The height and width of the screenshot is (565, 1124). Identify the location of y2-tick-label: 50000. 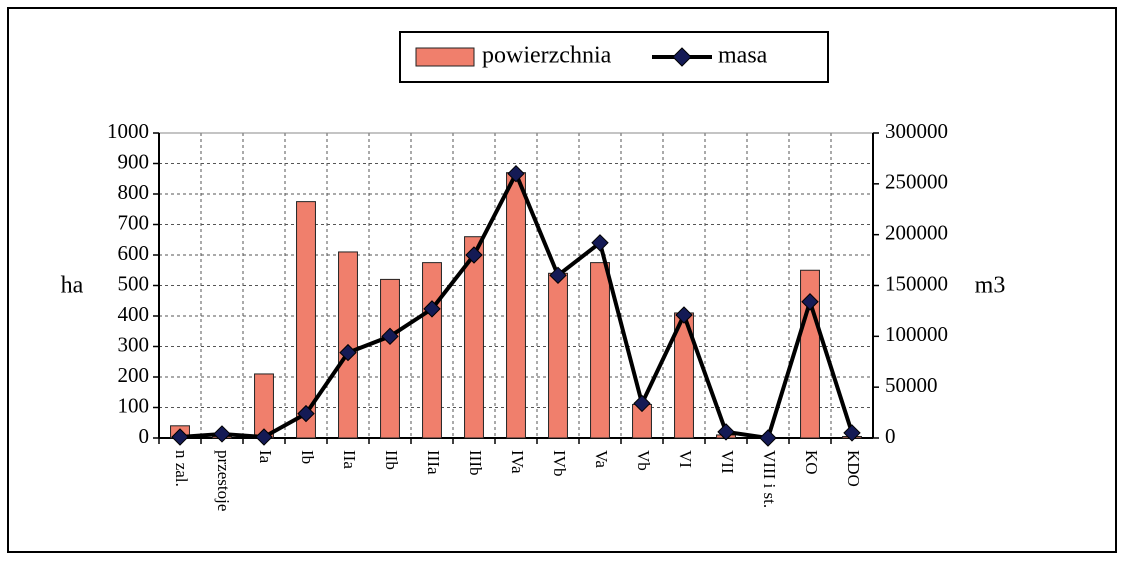
(911, 385).